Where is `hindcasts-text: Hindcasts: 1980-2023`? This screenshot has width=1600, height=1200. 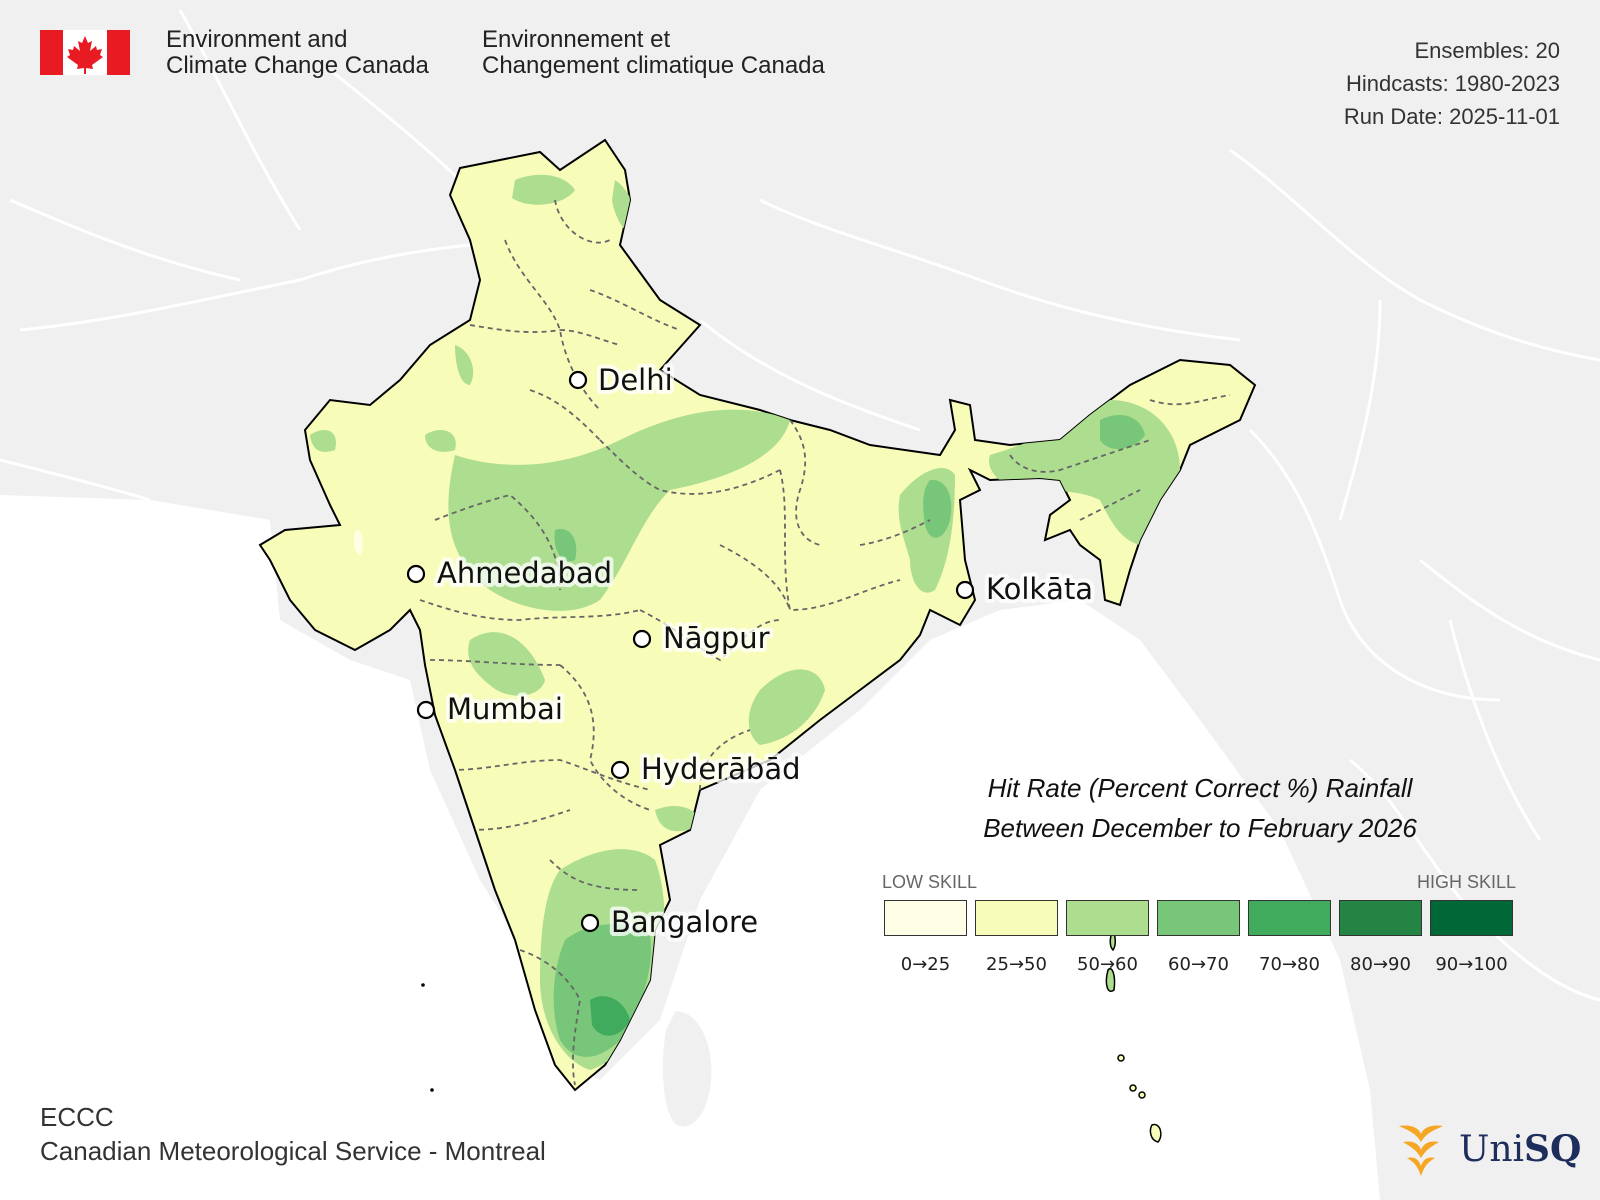 hindcasts-text: Hindcasts: 1980-2023 is located at coordinates (1452, 83).